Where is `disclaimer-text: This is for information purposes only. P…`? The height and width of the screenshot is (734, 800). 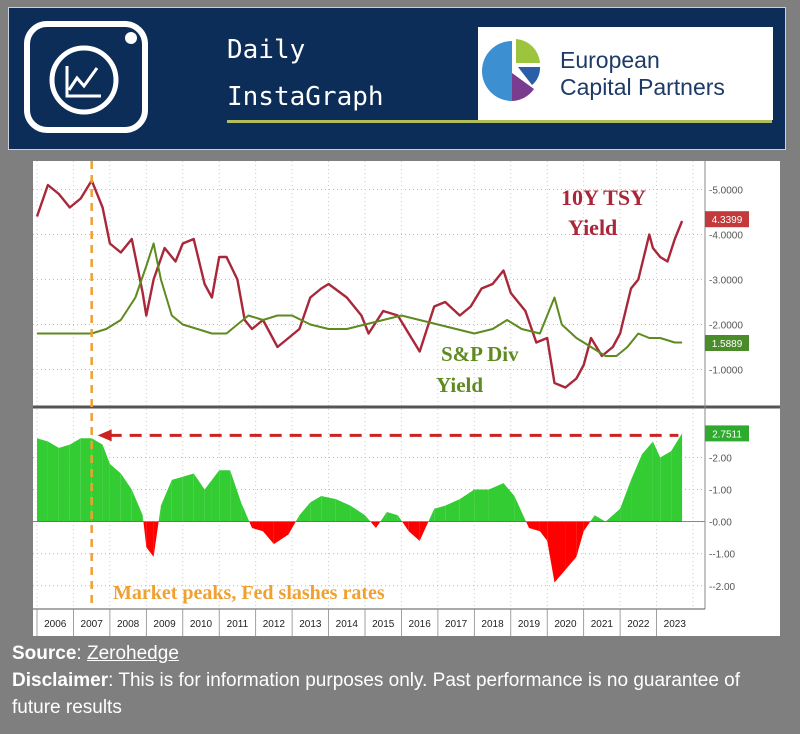
disclaimer-text: This is for information purposes only. P… is located at coordinates (376, 694).